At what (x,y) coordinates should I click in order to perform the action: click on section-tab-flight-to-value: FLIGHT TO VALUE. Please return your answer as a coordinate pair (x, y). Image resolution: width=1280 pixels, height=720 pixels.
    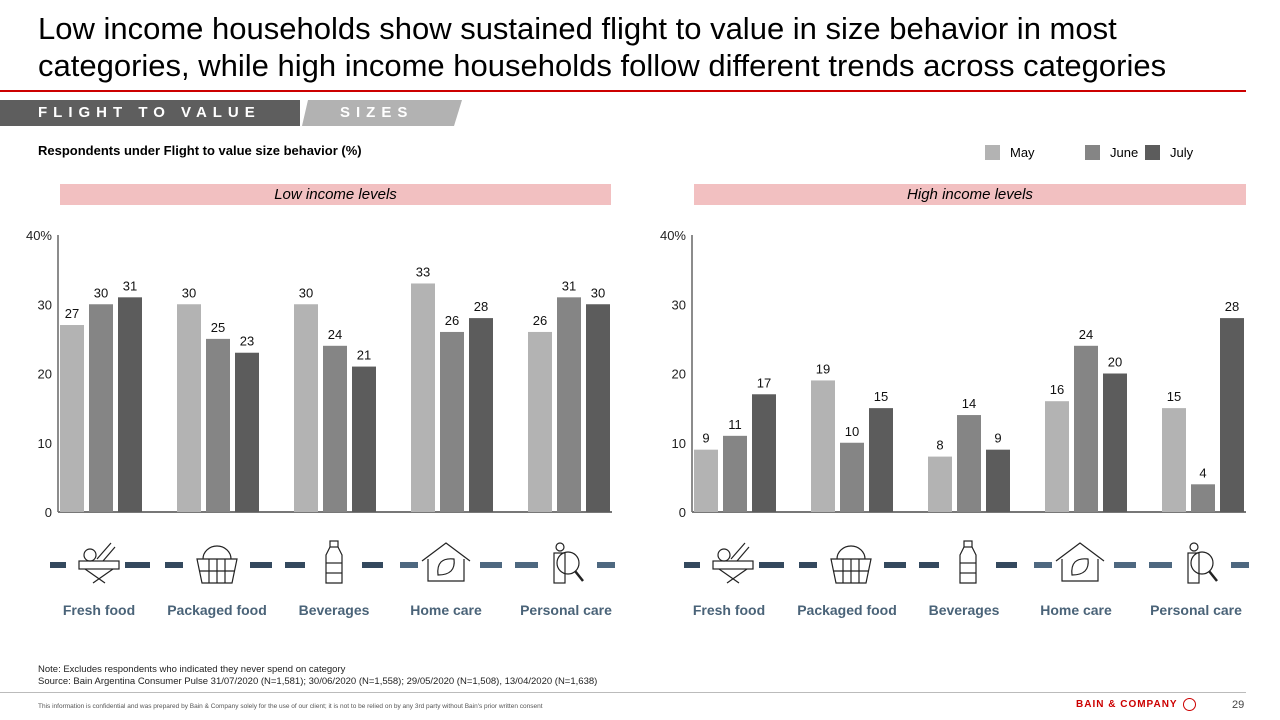
    Looking at the image, I should click on (150, 113).